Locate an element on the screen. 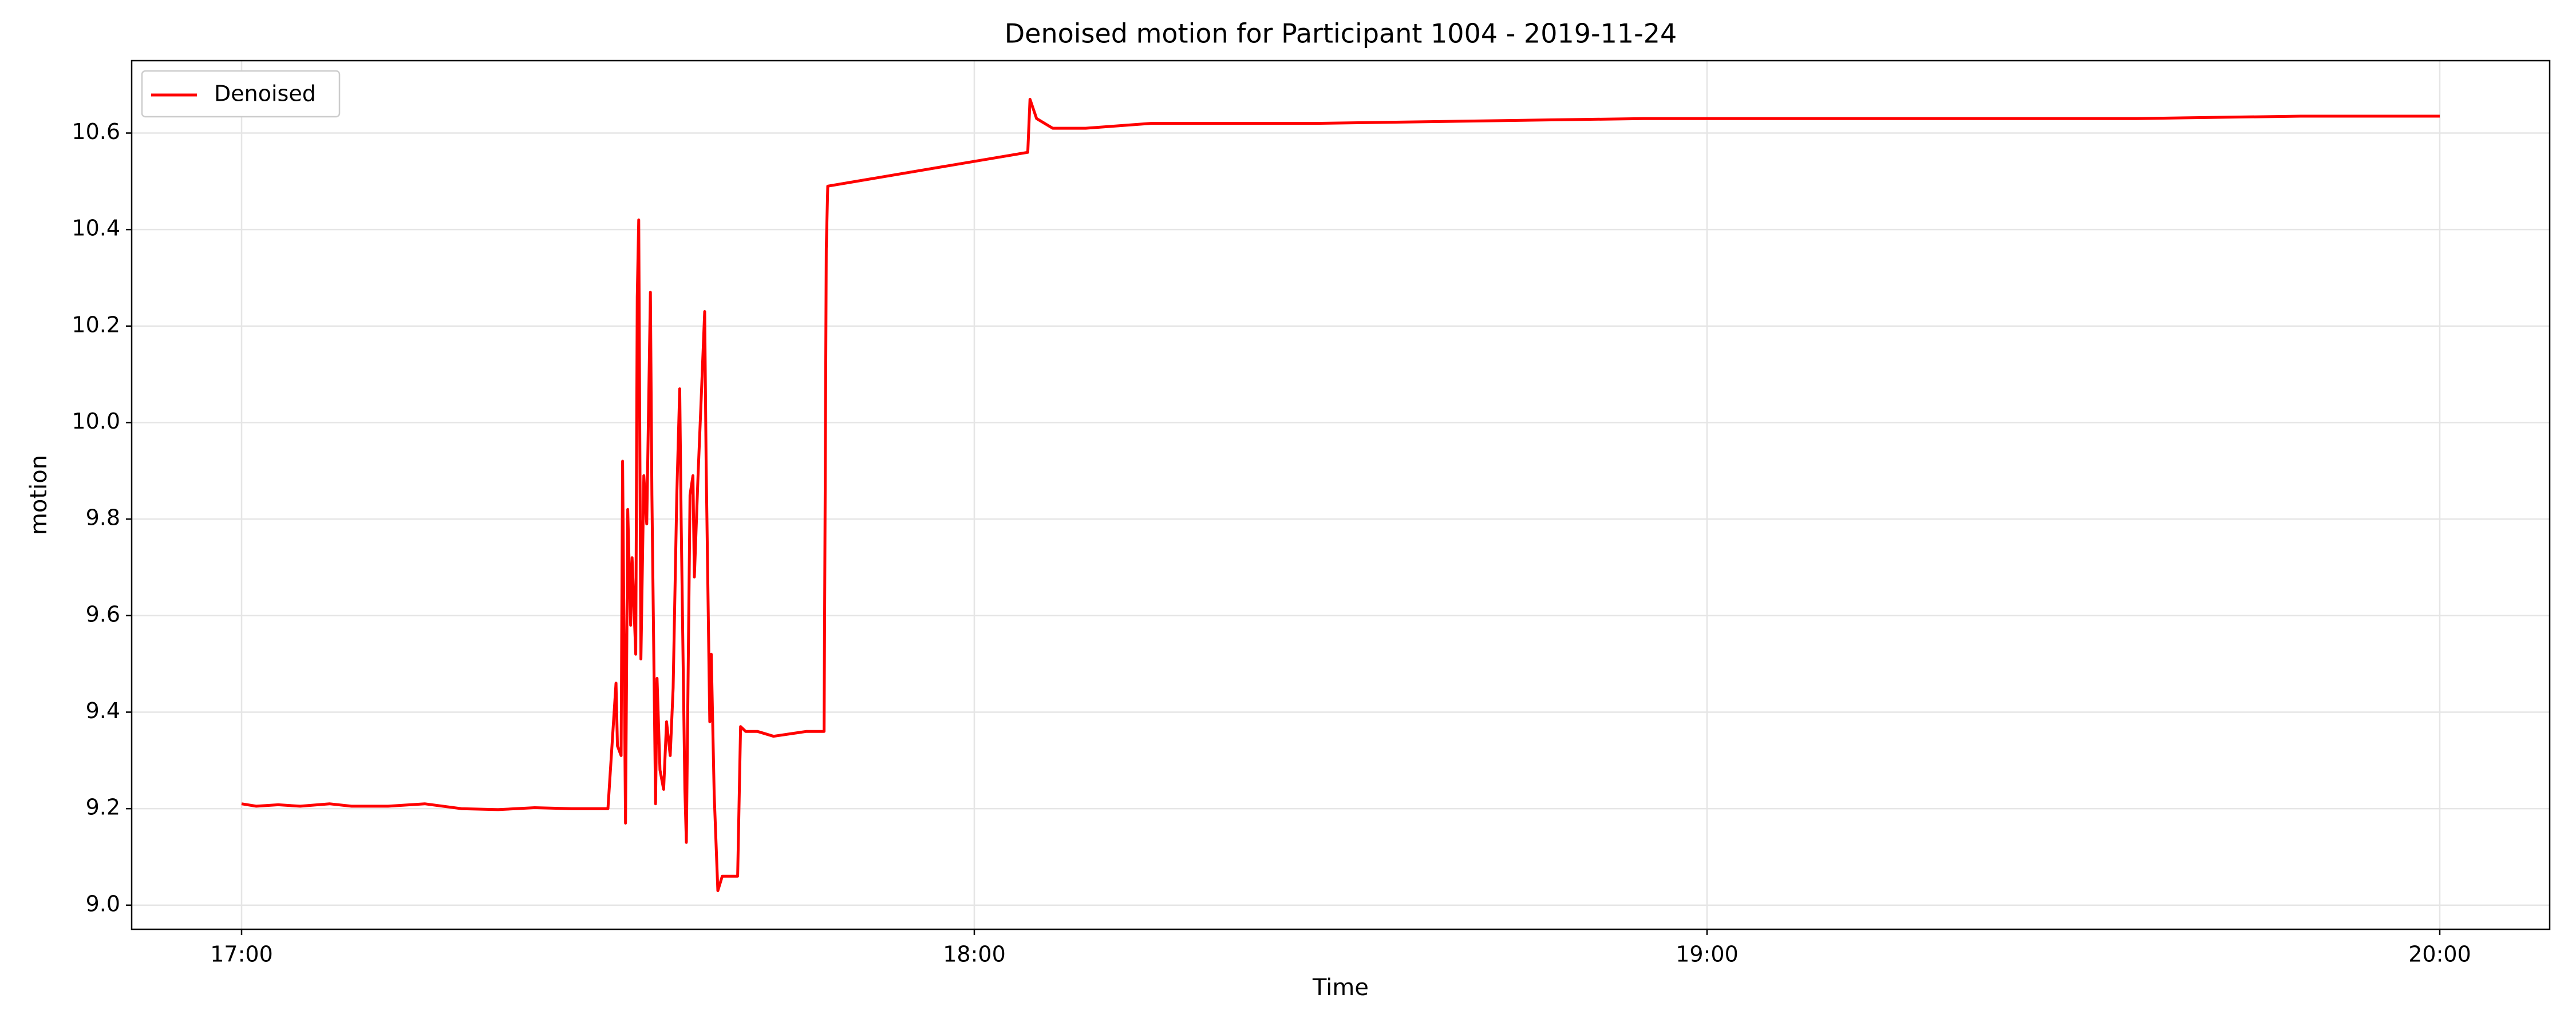  x-axis-label: Time is located at coordinates (1340, 987).